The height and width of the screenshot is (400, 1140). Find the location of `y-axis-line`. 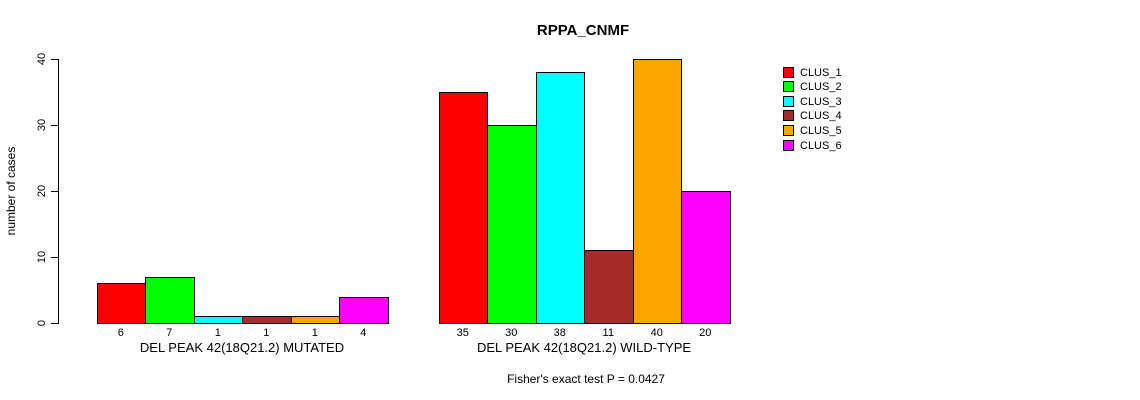

y-axis-line is located at coordinates (58, 191).